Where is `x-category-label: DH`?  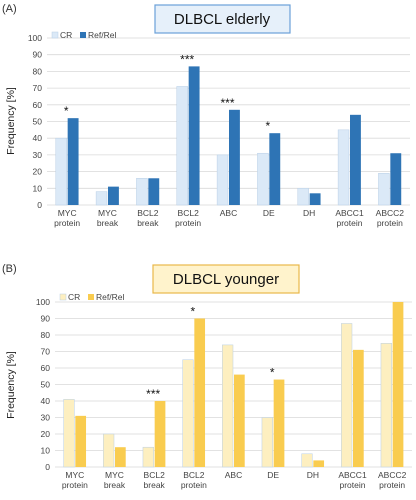
x-category-label: DH is located at coordinates (313, 475).